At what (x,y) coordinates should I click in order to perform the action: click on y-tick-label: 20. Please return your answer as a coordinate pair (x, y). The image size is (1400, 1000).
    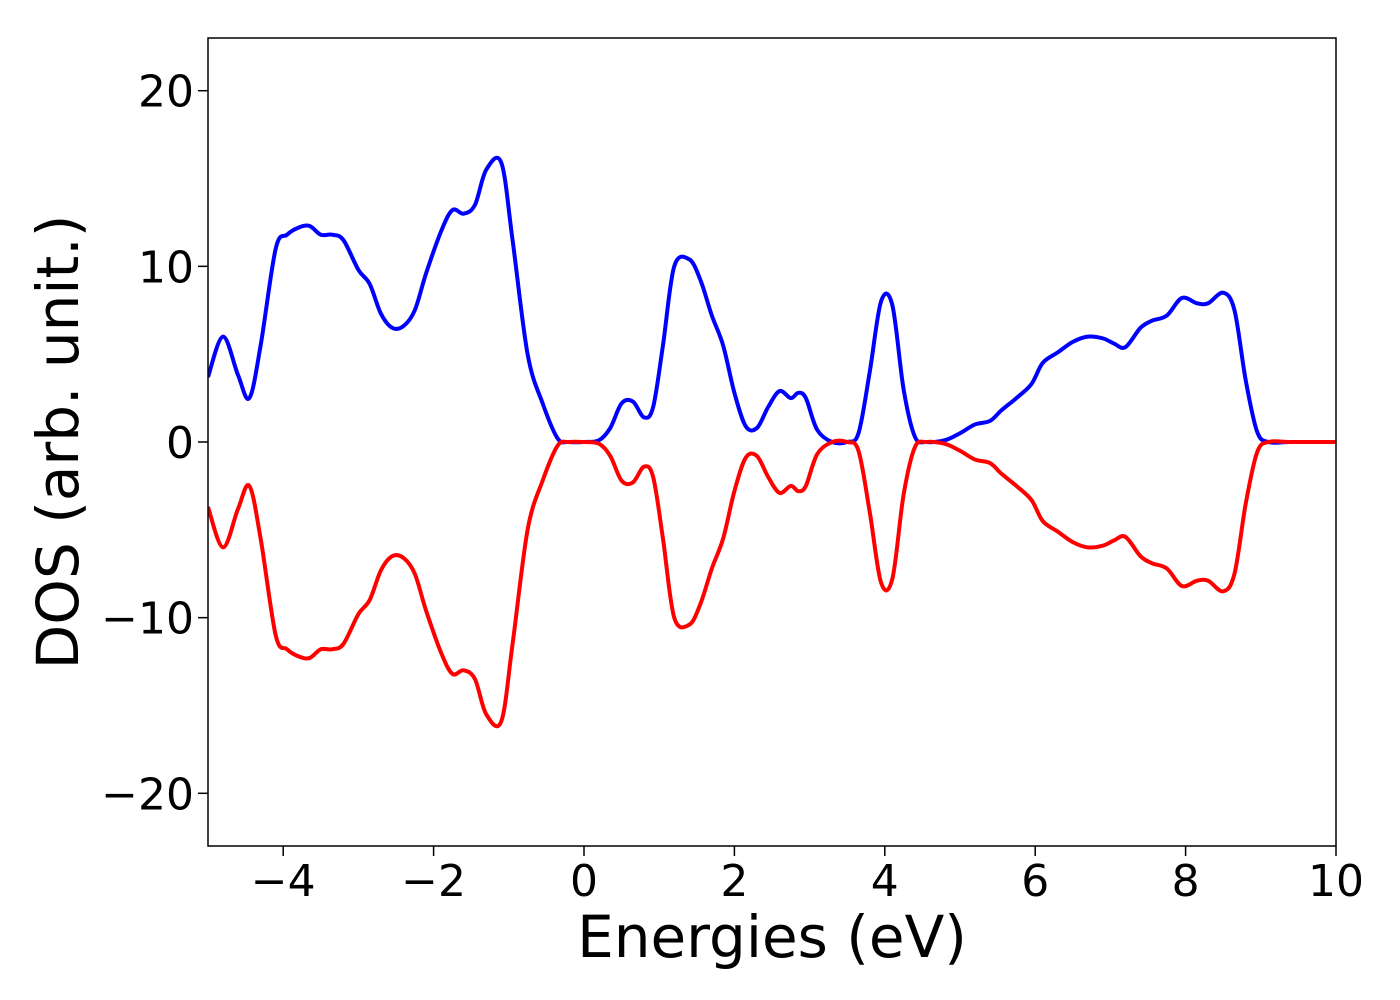
    Looking at the image, I should click on (166, 92).